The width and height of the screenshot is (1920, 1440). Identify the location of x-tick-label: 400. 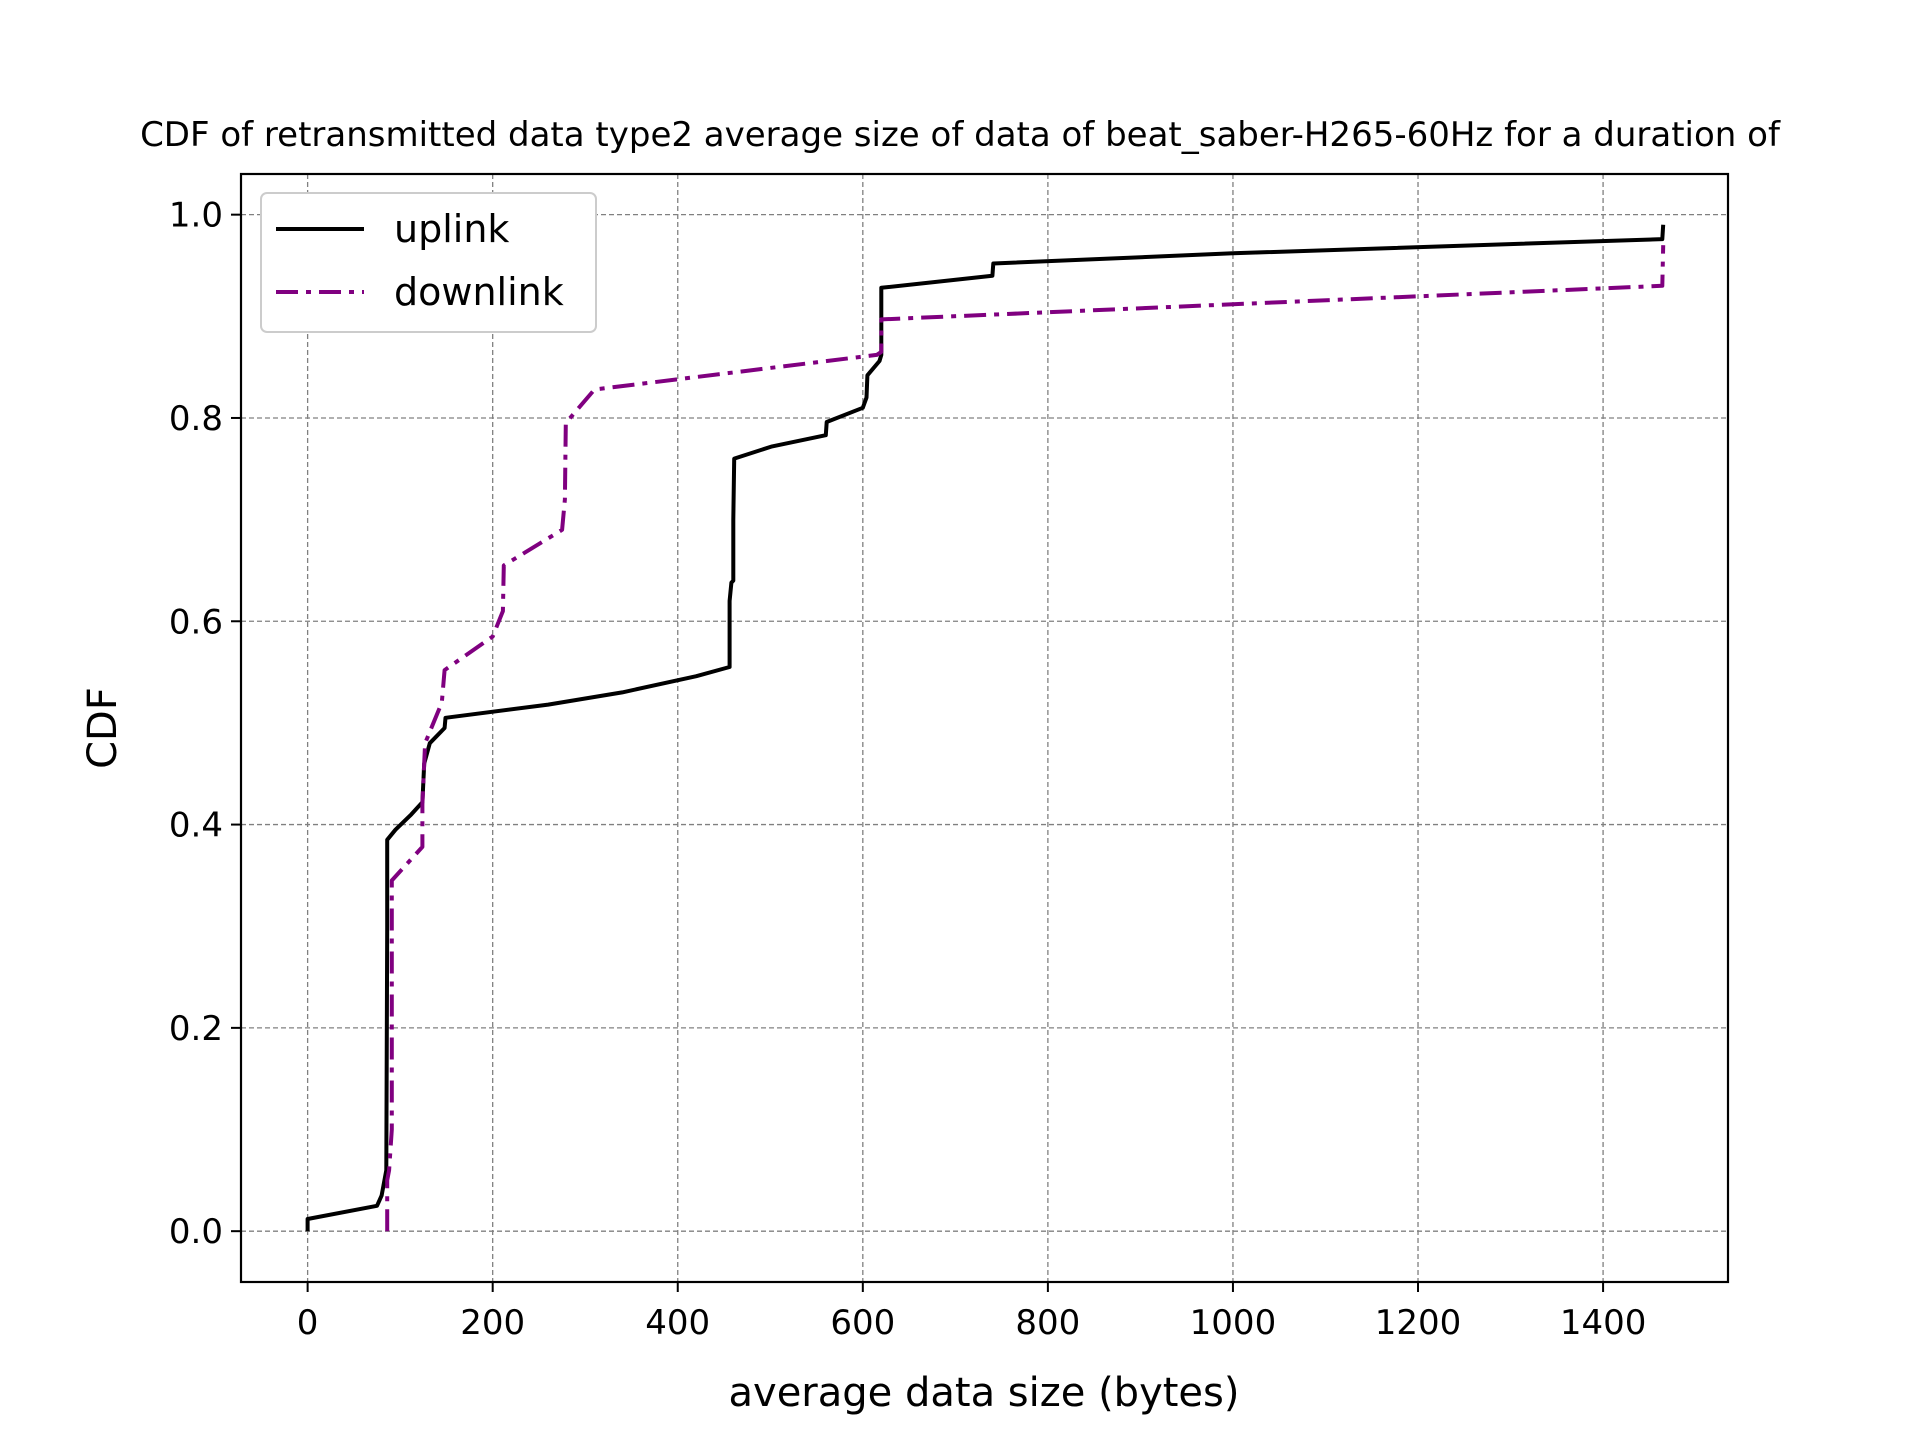
(677, 1323).